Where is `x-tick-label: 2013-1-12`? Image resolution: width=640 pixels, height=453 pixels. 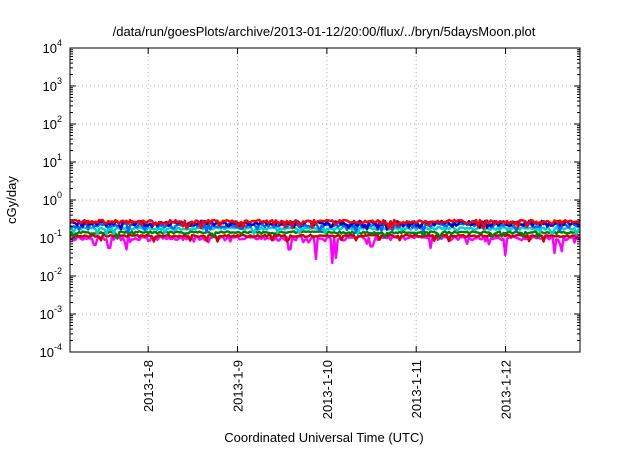 x-tick-label: 2013-1-12 is located at coordinates (506, 389).